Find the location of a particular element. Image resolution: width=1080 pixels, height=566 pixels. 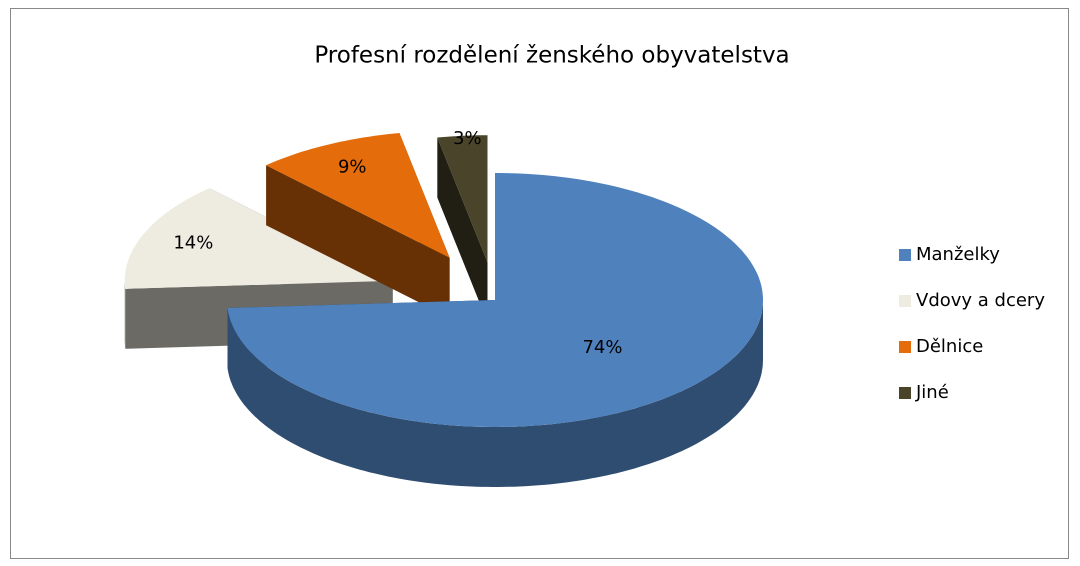

data-label: 14% is located at coordinates (193, 242).